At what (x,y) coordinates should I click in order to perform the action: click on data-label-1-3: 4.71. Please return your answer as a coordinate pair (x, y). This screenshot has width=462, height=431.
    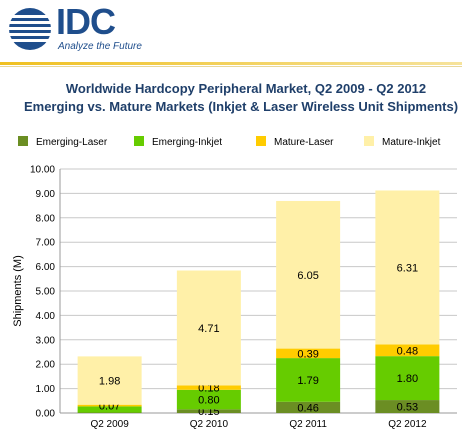
    Looking at the image, I should click on (208, 329).